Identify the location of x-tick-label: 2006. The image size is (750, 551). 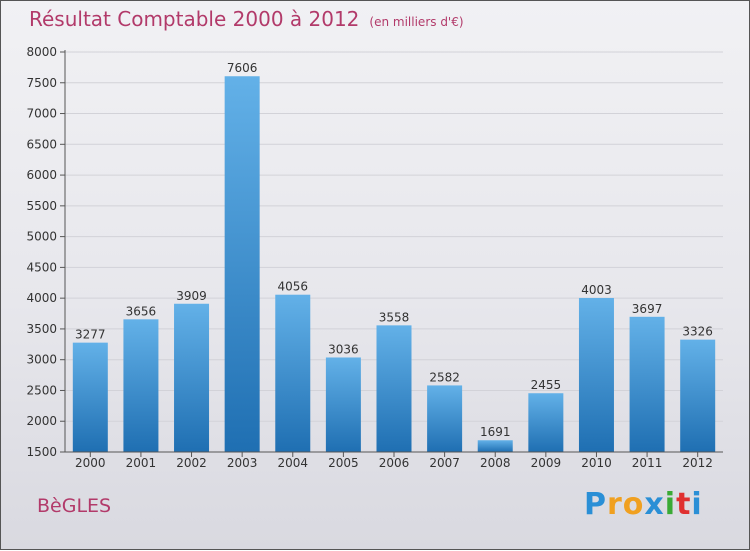
(394, 463).